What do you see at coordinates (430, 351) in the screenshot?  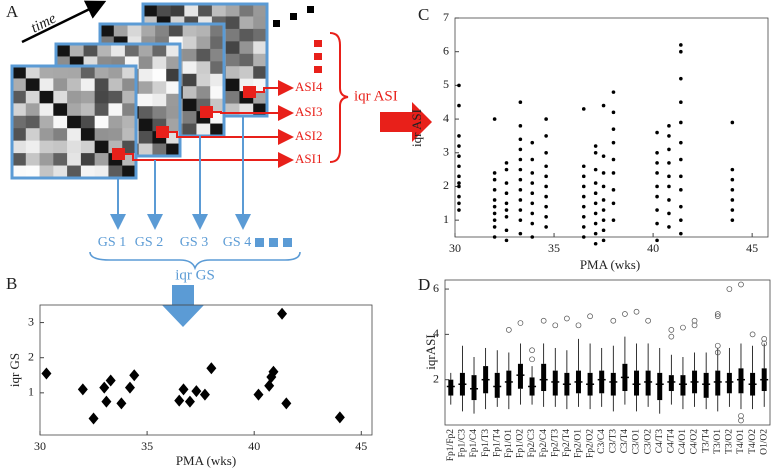 I see `y-axis-label: iqrASI` at bounding box center [430, 351].